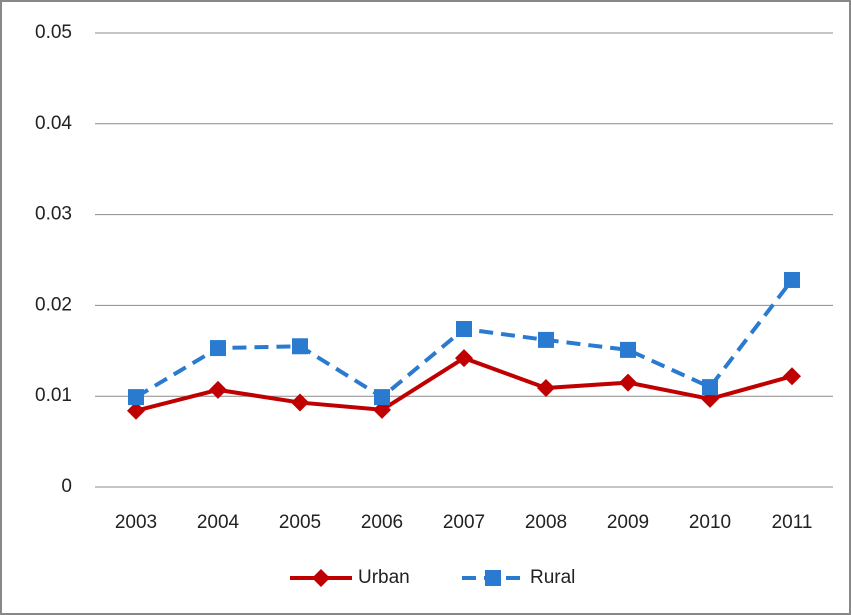 This screenshot has width=851, height=615. Describe the element at coordinates (66, 486) in the screenshot. I see `y-tick-label: 0` at that location.